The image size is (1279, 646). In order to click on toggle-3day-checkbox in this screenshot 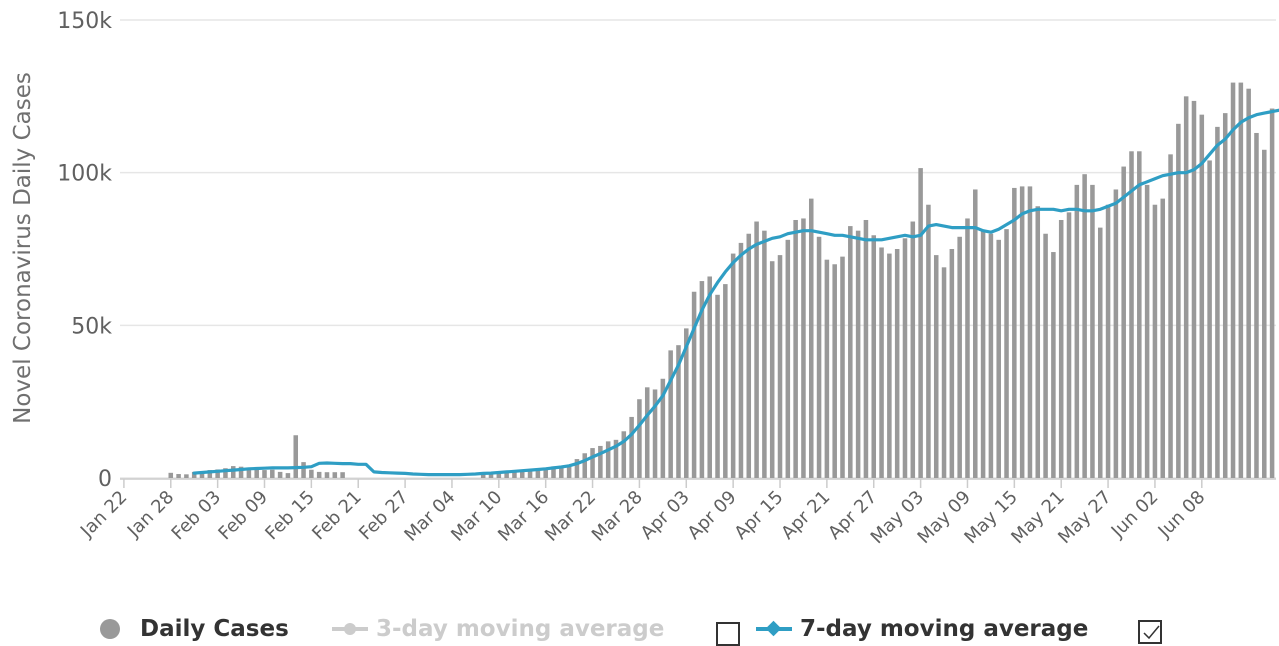, I will do `click(728, 634)`.